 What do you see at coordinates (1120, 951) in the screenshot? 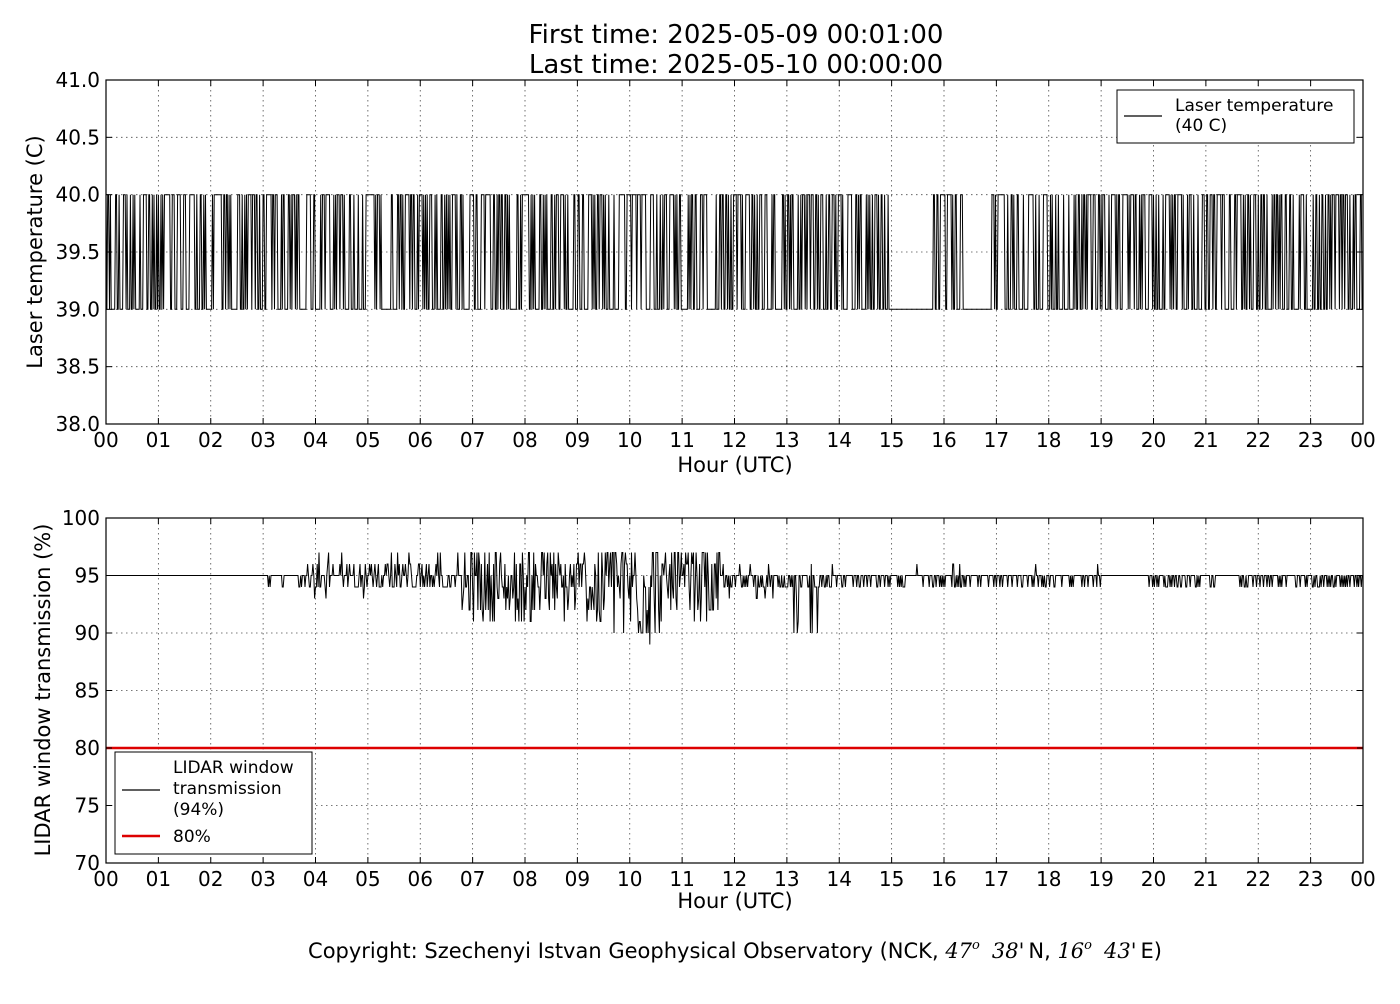
I see `longitude-minutes: 43'` at bounding box center [1120, 951].